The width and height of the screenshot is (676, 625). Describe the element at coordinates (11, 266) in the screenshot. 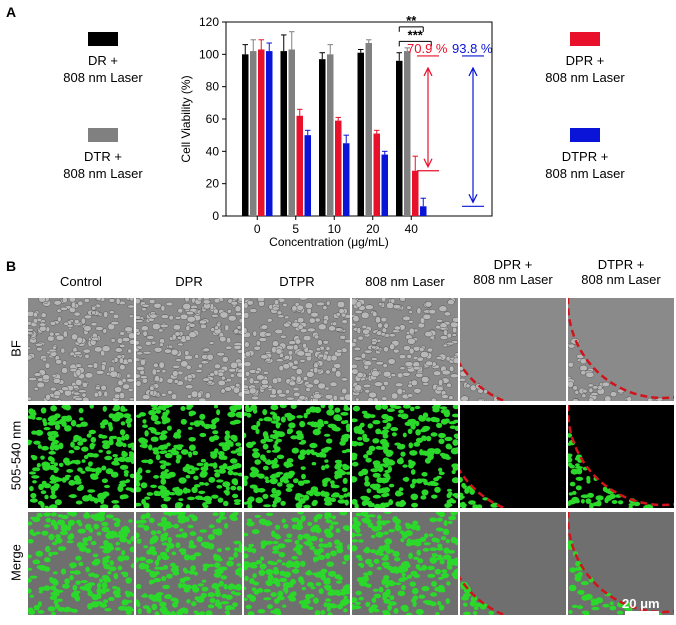

I see `panel-b-letter: B` at that location.